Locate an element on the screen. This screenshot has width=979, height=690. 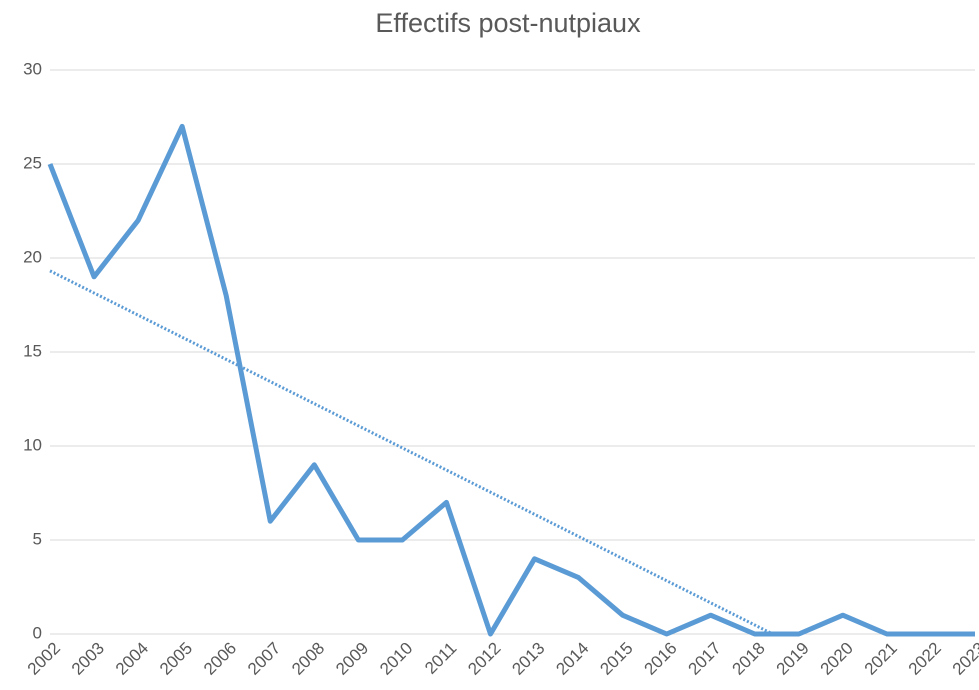
x-tick-label: 2023 is located at coordinates (964, 659).